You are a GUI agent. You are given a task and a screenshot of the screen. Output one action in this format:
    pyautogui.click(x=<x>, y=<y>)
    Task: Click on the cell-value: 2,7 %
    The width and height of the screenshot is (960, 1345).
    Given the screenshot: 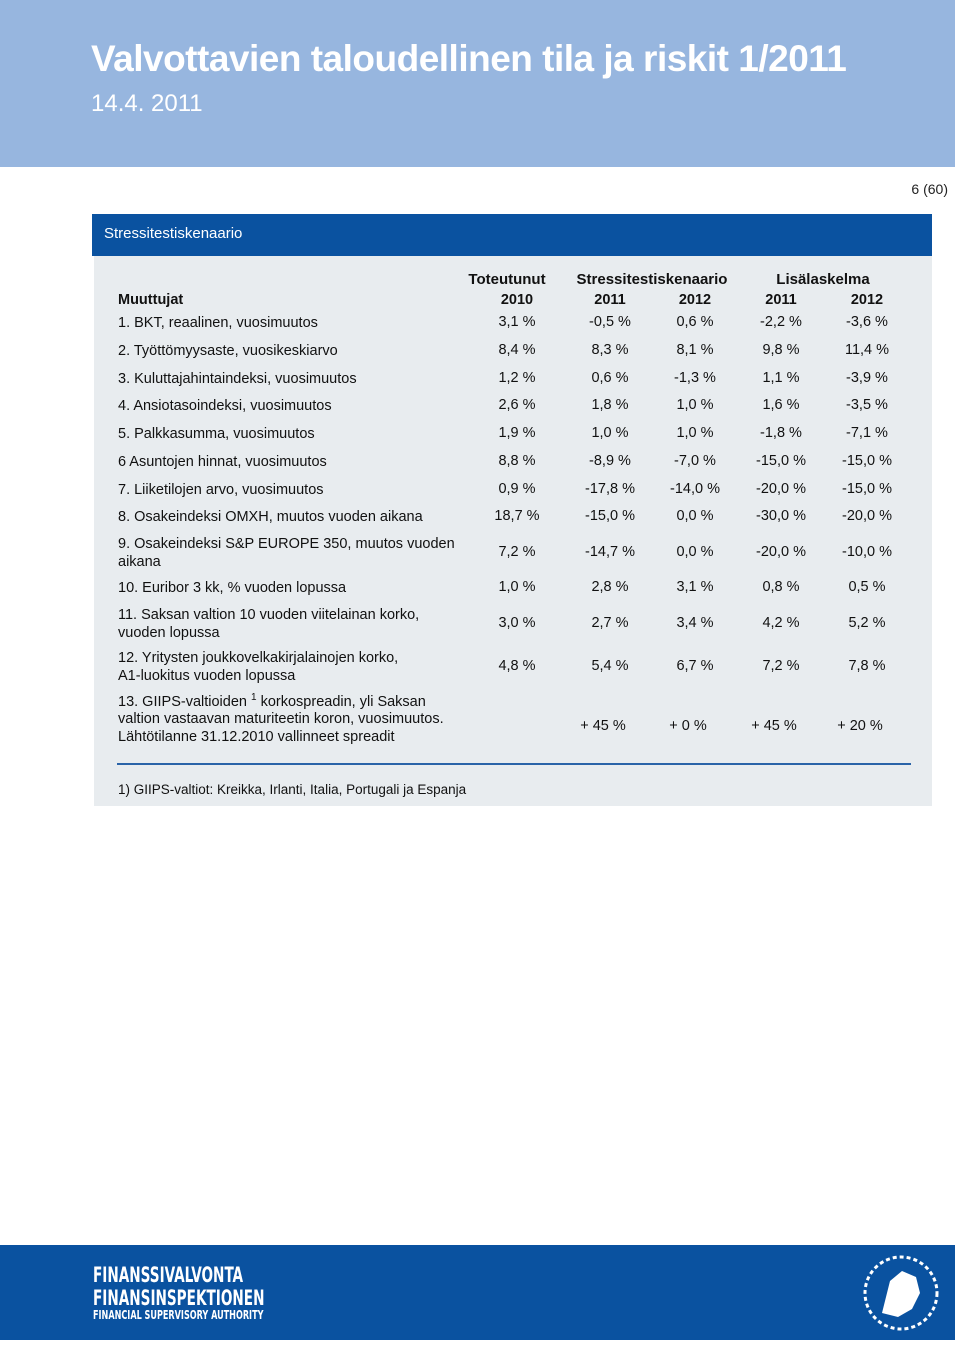 What is the action you would take?
    pyautogui.click(x=610, y=623)
    